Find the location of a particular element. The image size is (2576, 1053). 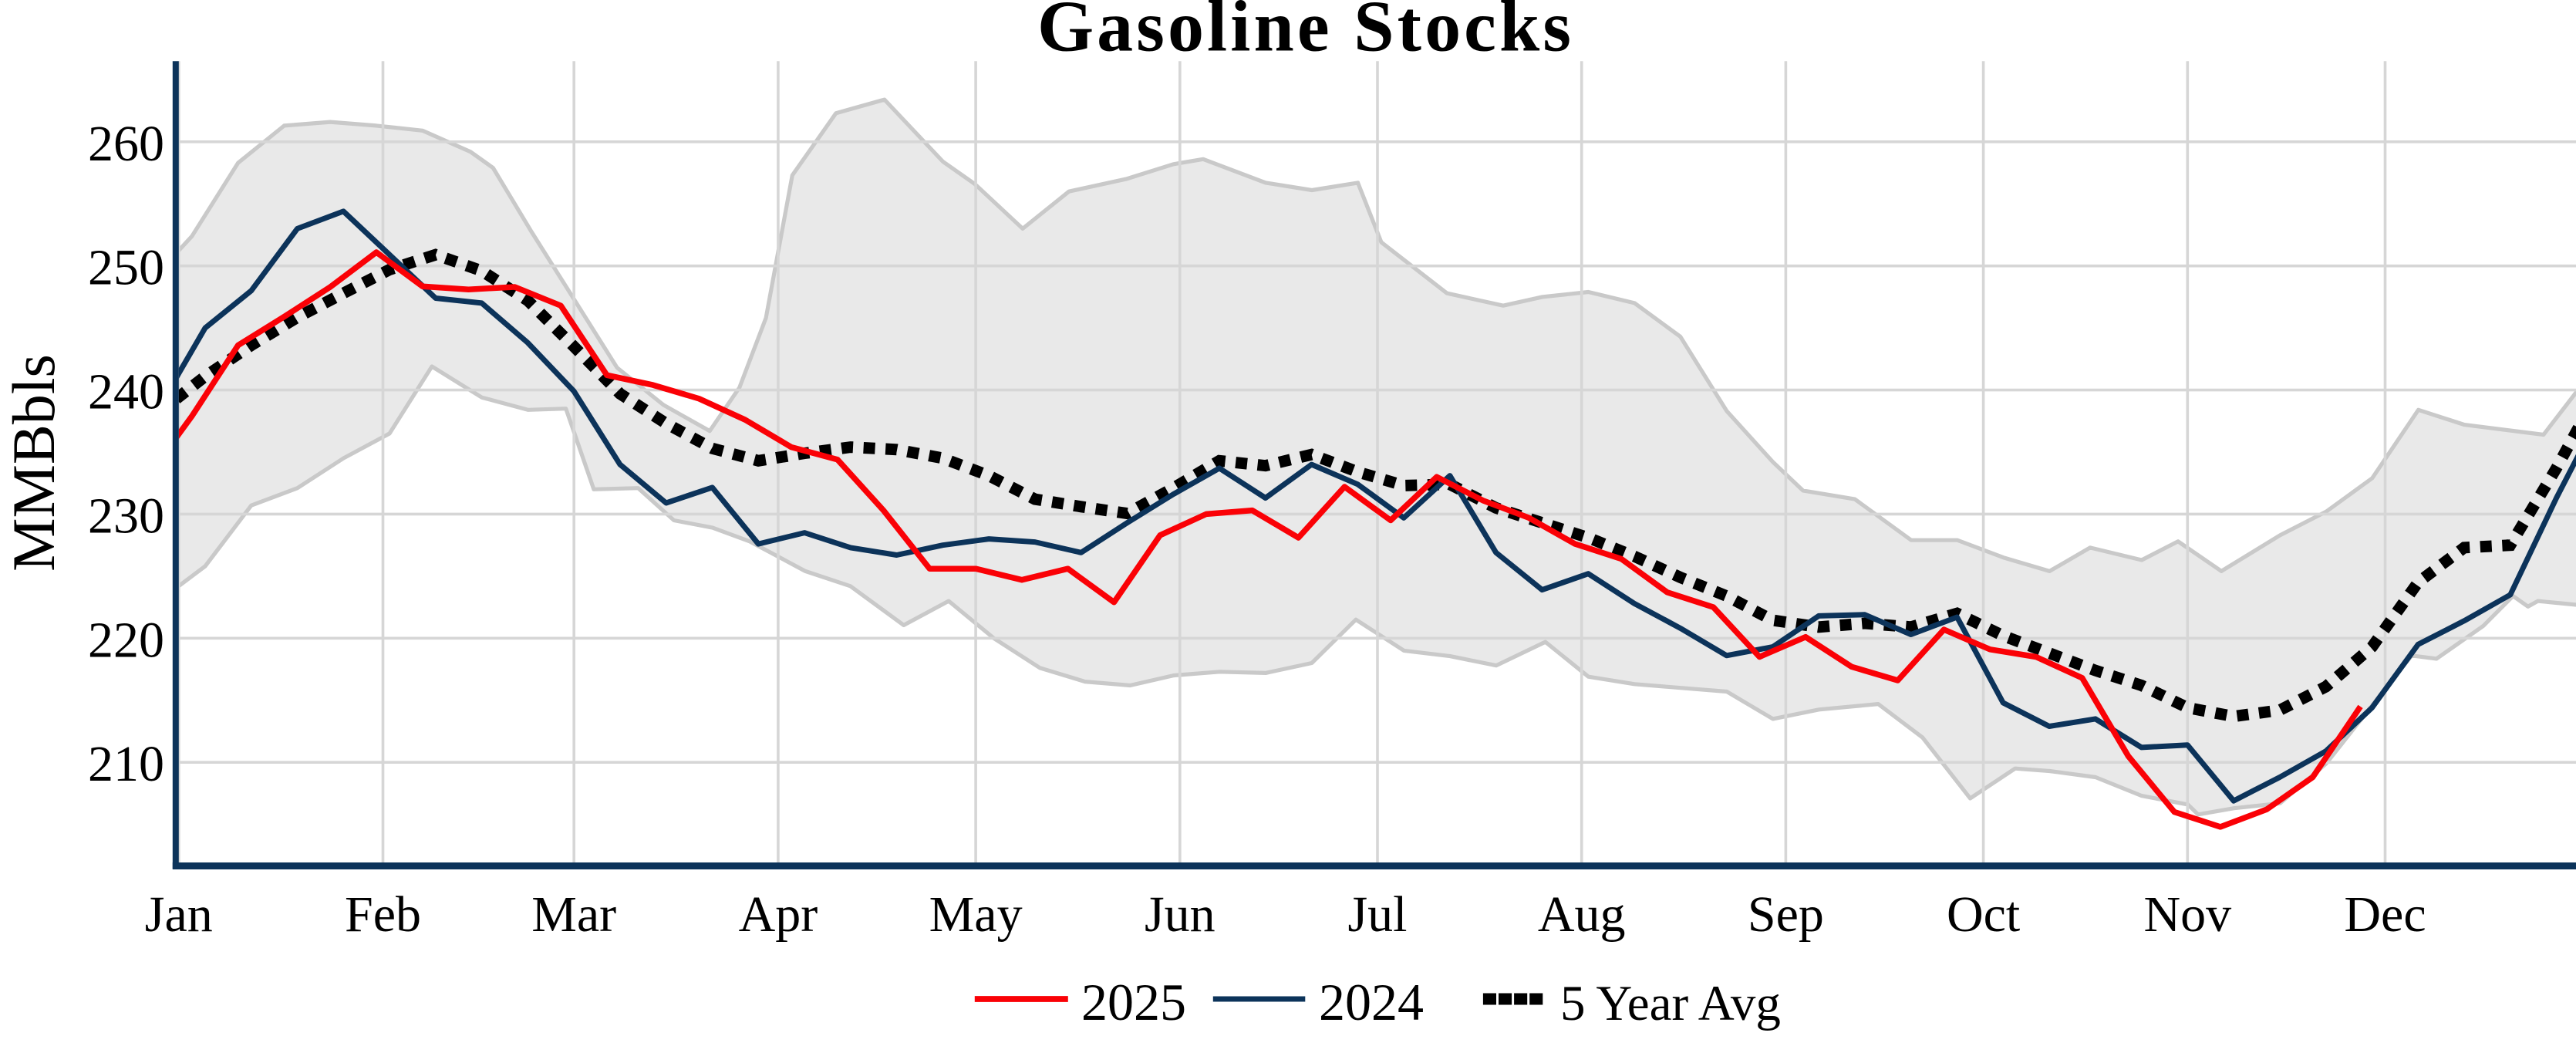

svg-text: Jun is located at coordinates (1180, 915).